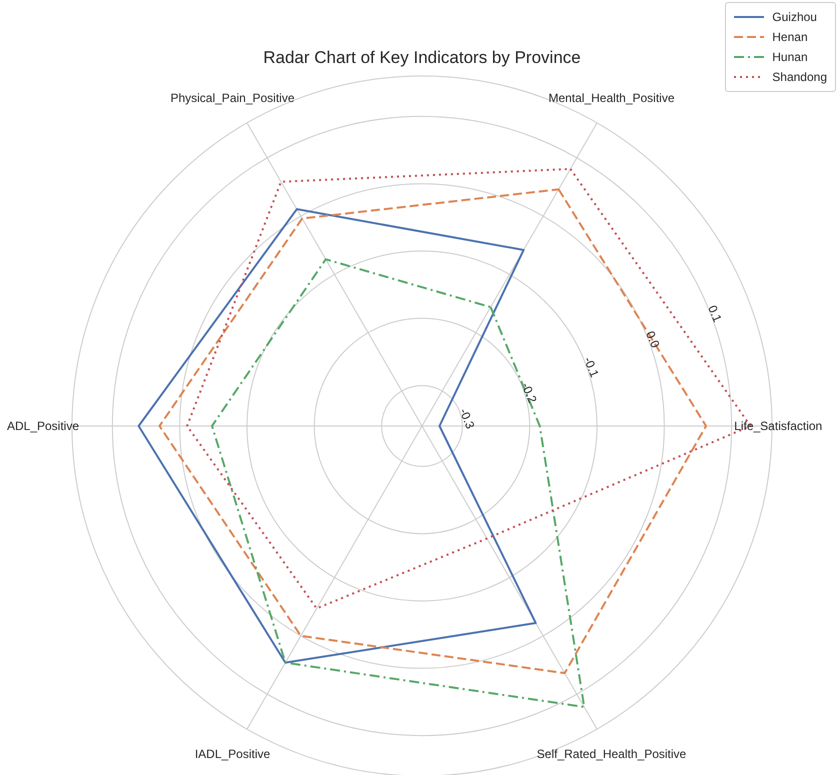  Describe the element at coordinates (611, 754) in the screenshot. I see `spoke-label: Self_Rated_Health_Positive` at that location.